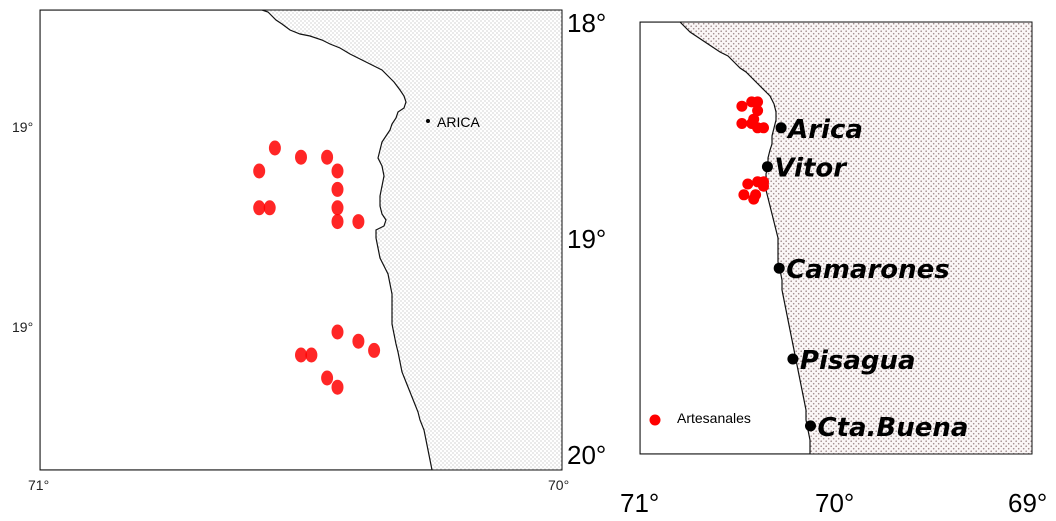 The image size is (1056, 521). Describe the element at coordinates (858, 361) in the screenshot. I see `town-label: Pisagua` at that location.